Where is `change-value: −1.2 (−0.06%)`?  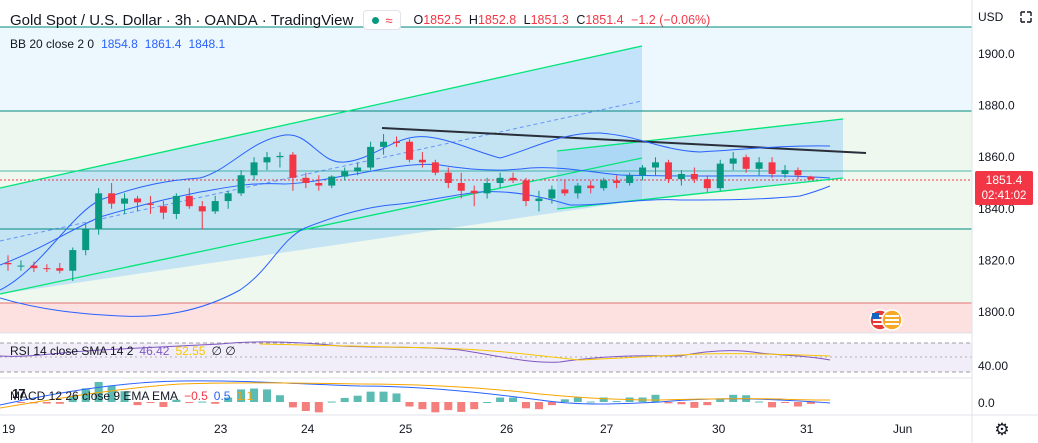 change-value: −1.2 (−0.06%) is located at coordinates (671, 20).